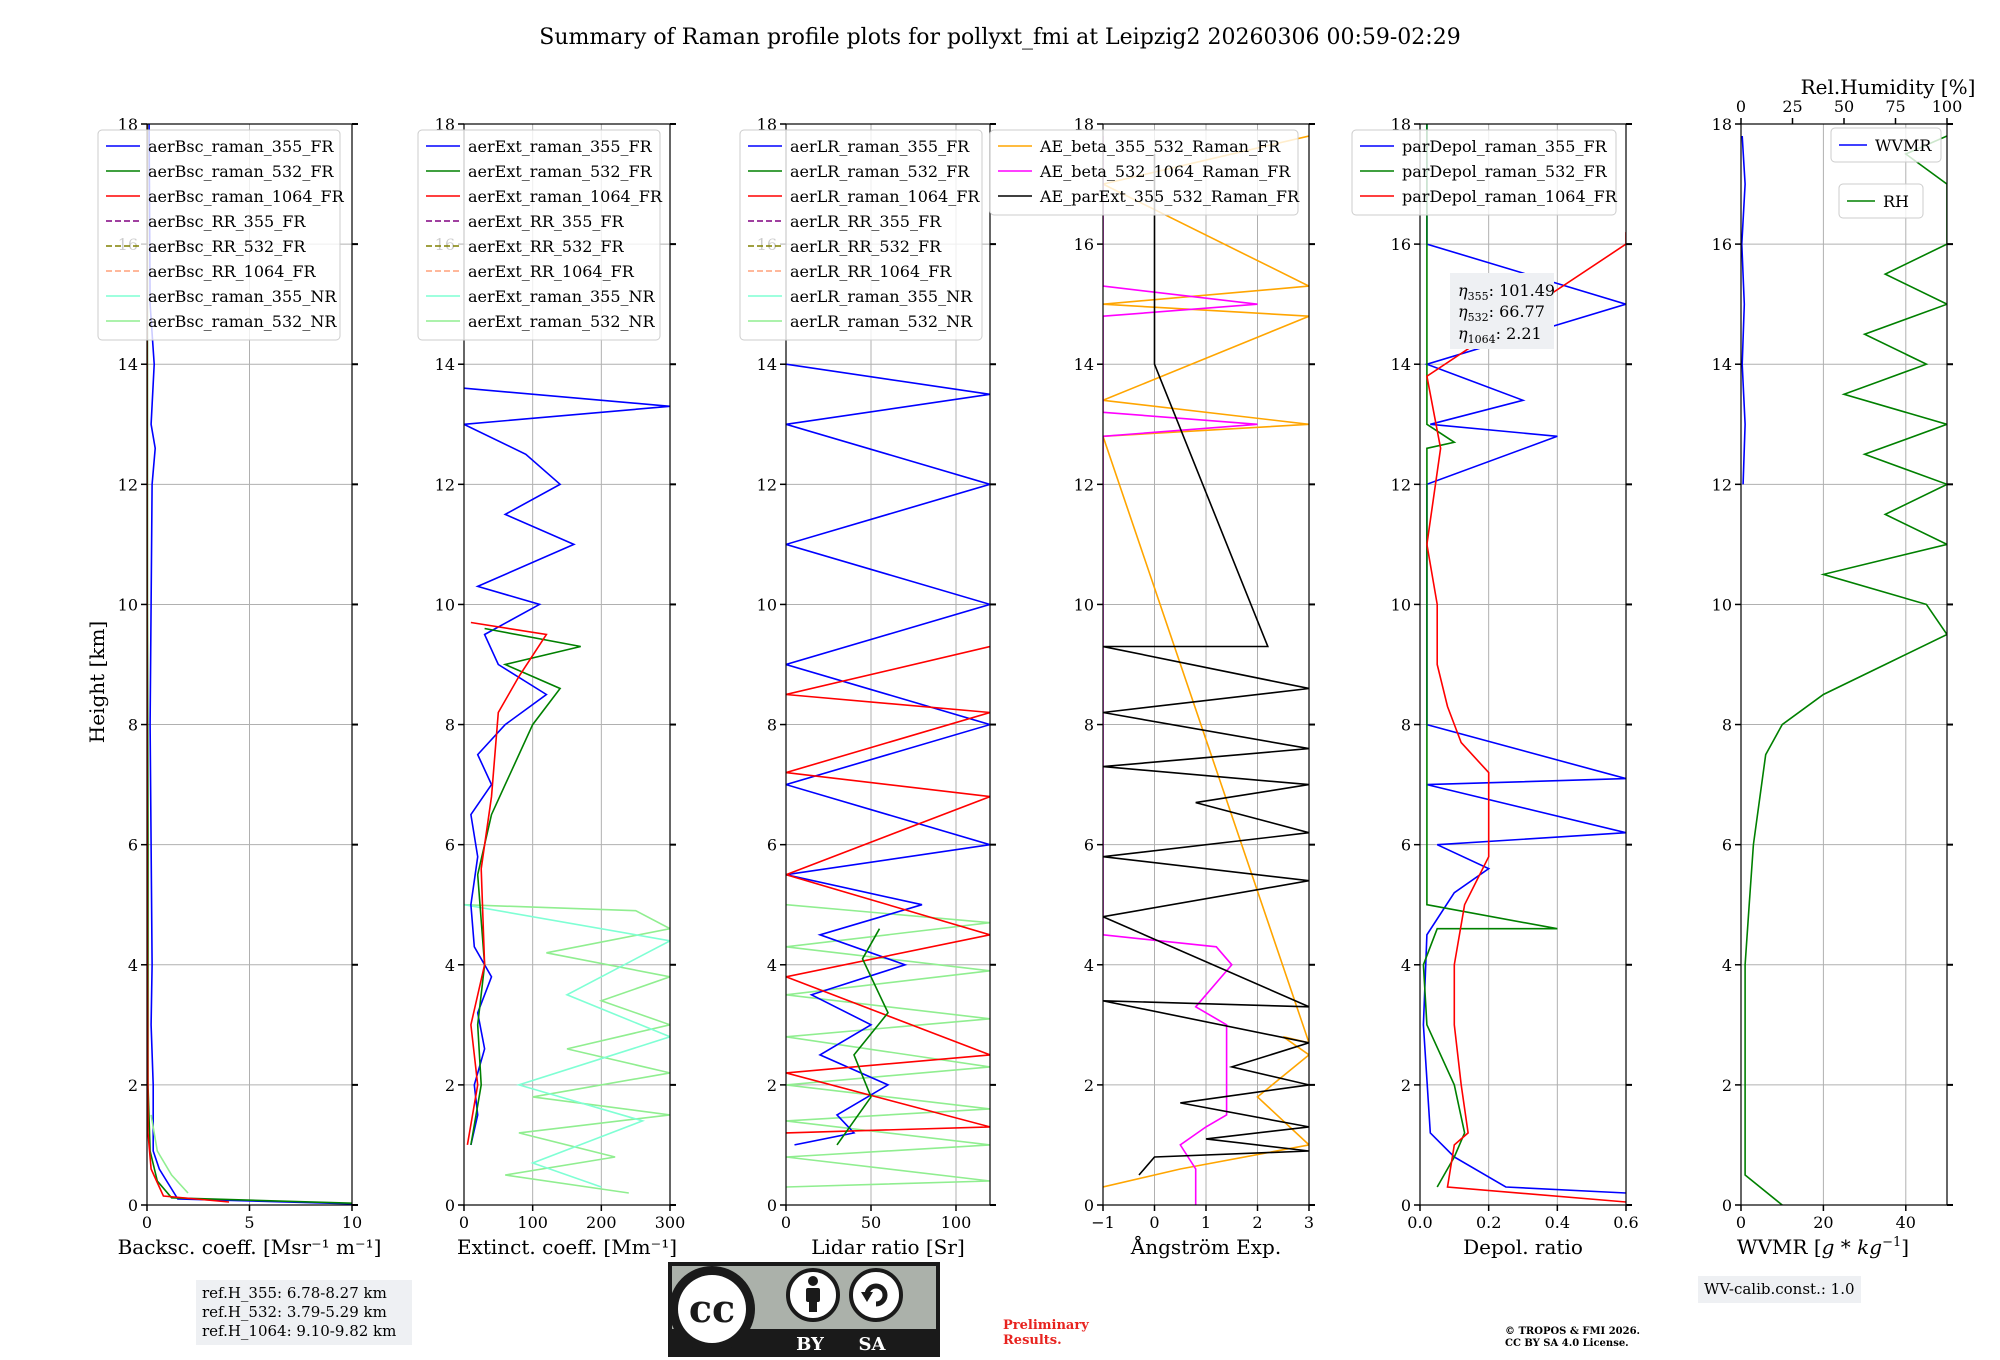 The image size is (2000, 1360). Describe the element at coordinates (880, 171) in the screenshot. I see `legend-label: aerLR_raman_532_FR` at that location.